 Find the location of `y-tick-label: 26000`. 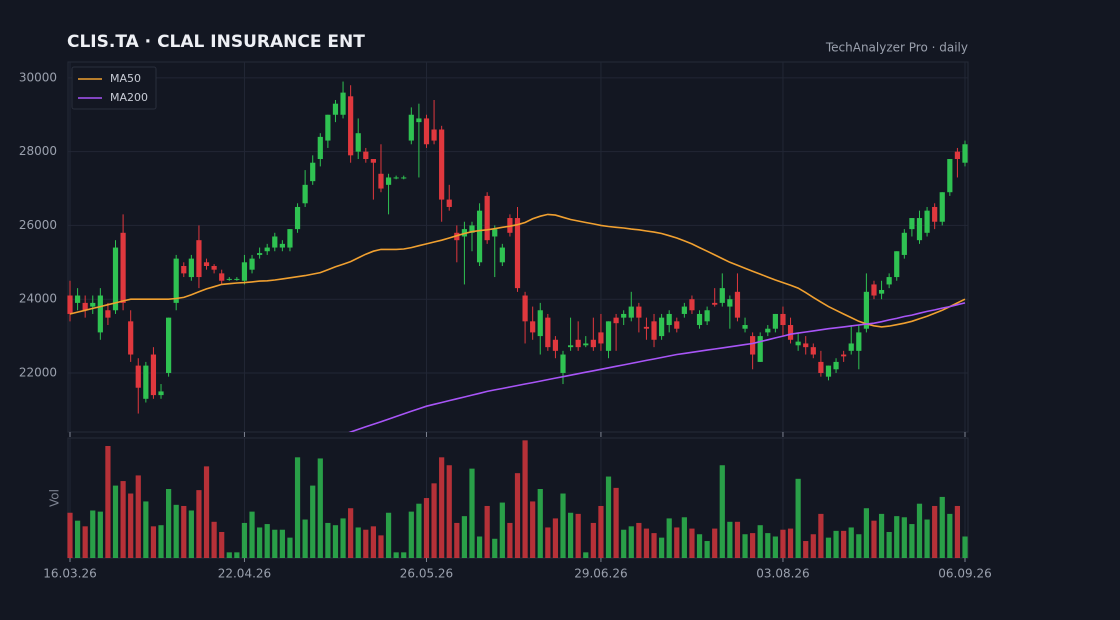

y-tick-label: 26000 is located at coordinates (38, 225).